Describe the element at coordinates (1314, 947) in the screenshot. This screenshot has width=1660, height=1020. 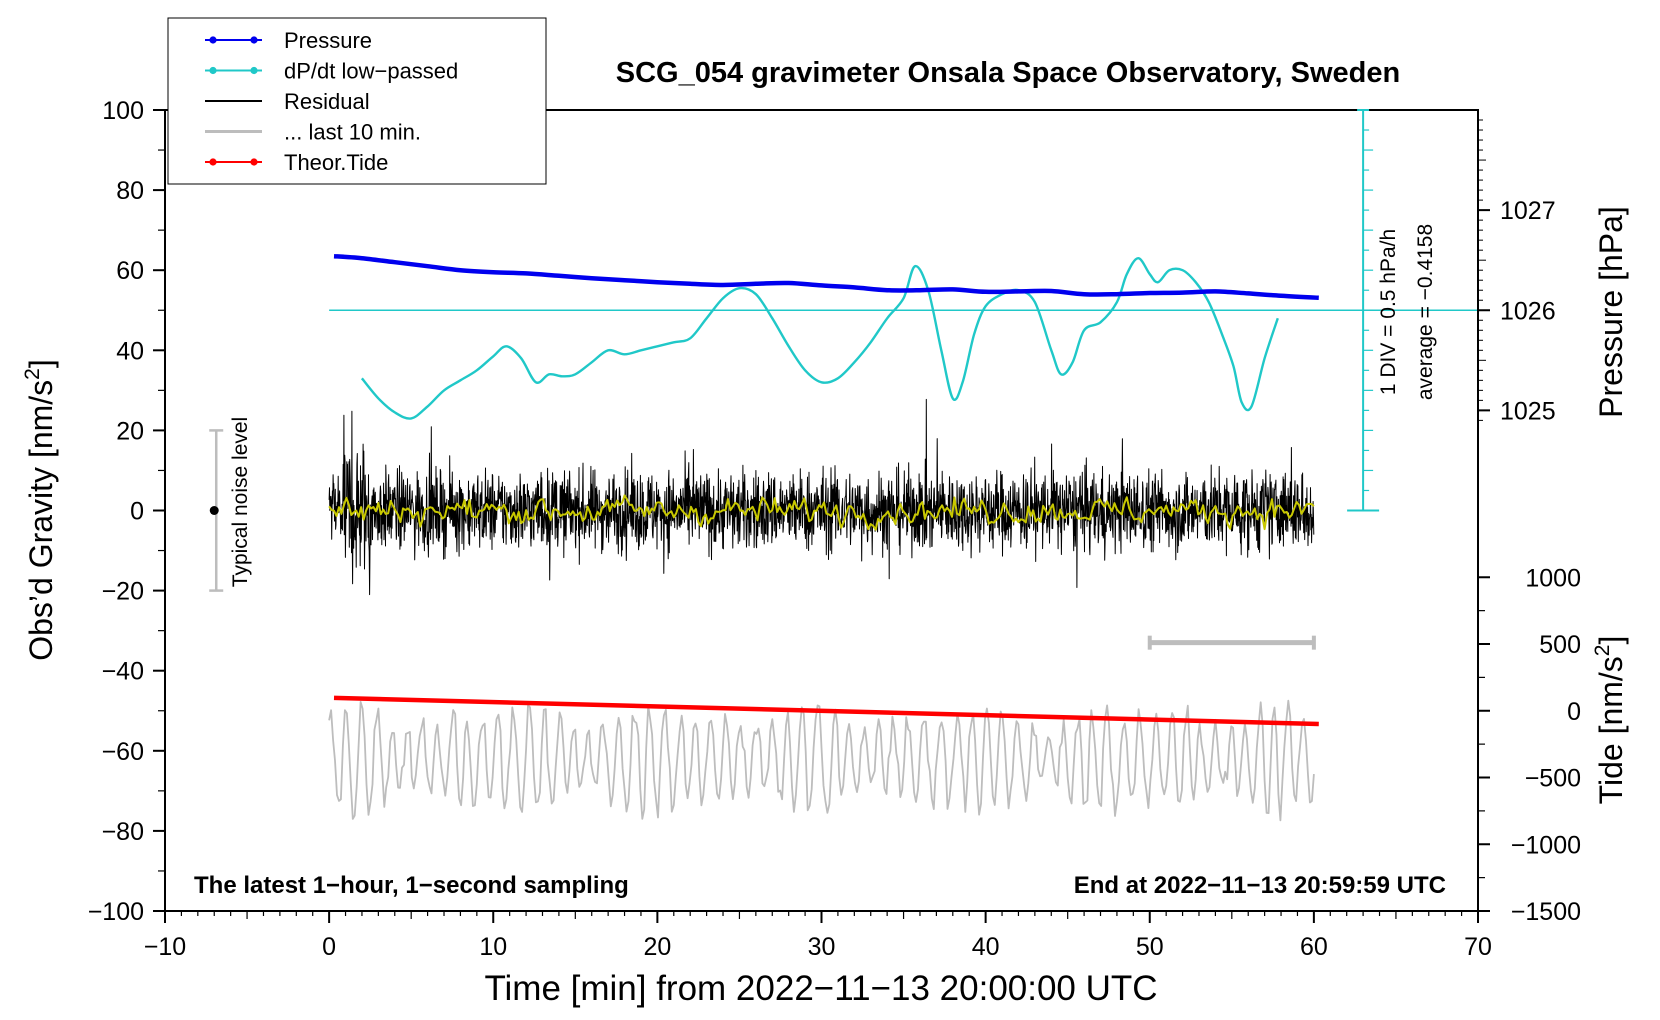
I see `x-tick-label: 60` at that location.